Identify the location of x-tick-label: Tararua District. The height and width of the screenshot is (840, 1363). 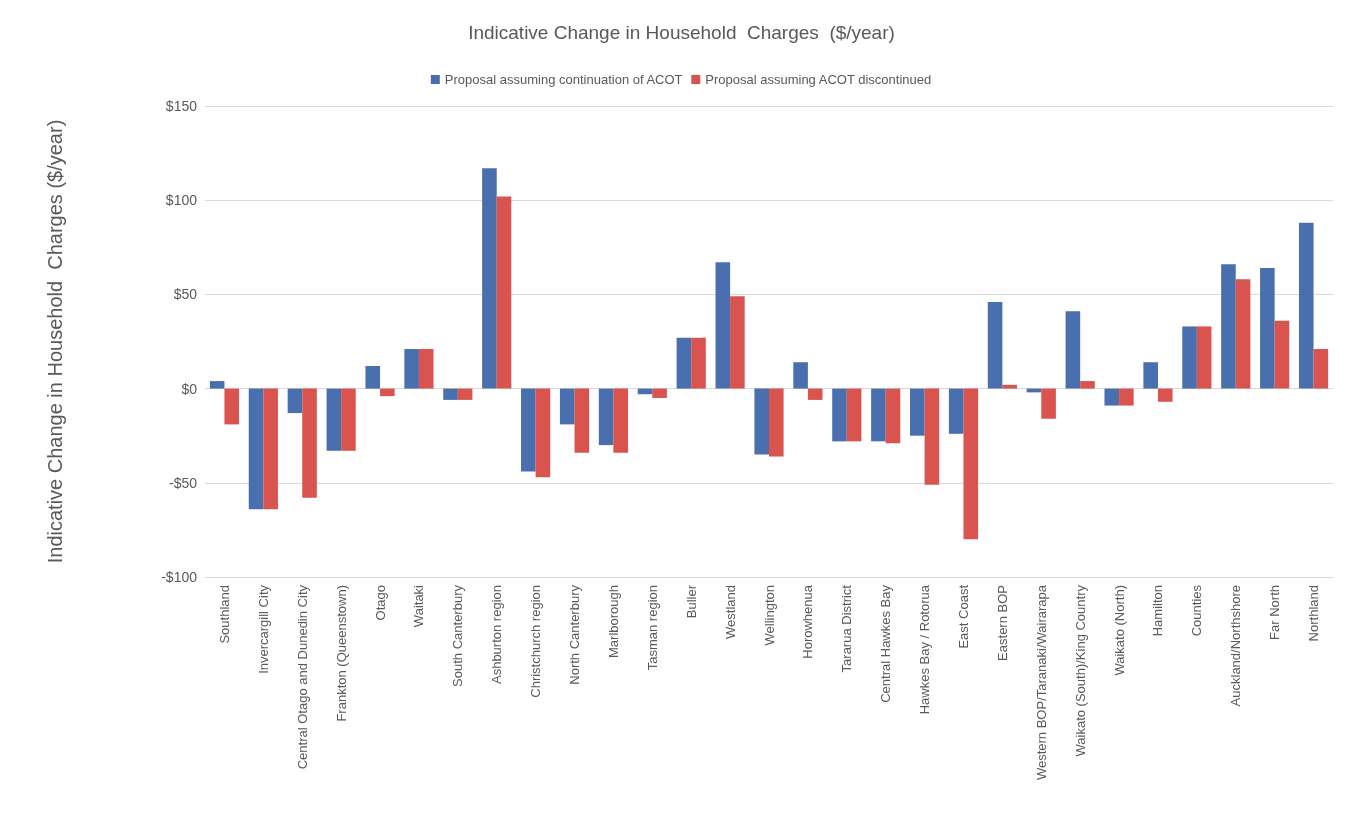
(847, 628).